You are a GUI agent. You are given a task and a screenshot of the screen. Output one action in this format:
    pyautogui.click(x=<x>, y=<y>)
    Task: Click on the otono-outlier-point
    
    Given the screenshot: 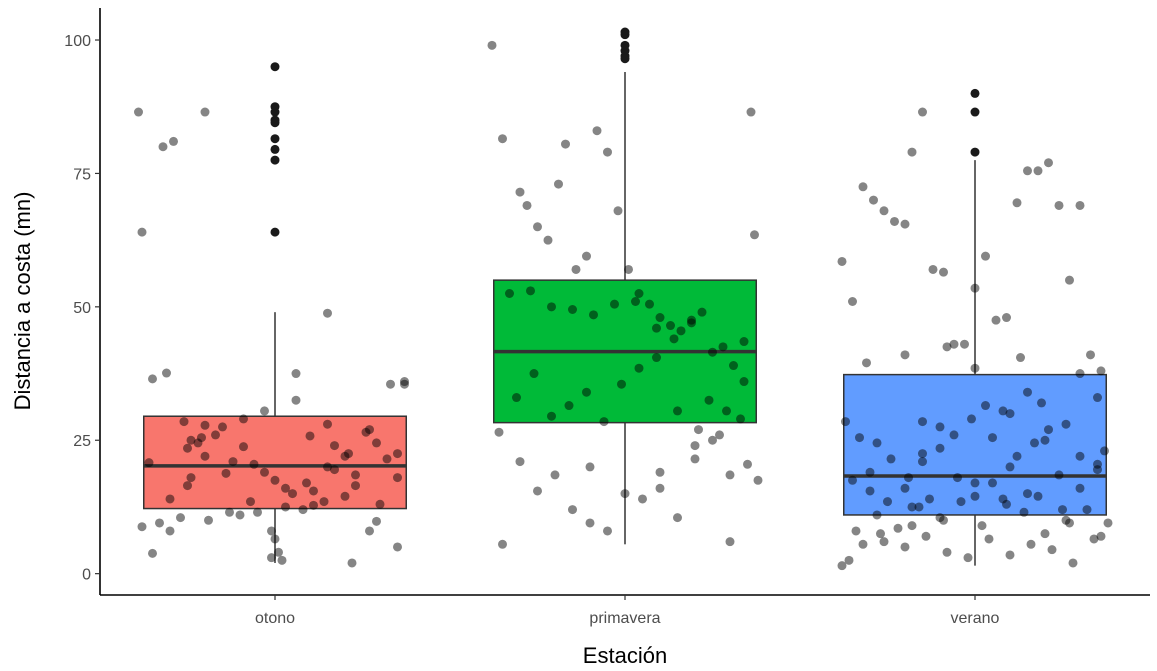 What is the action you would take?
    pyautogui.click(x=275, y=67)
    